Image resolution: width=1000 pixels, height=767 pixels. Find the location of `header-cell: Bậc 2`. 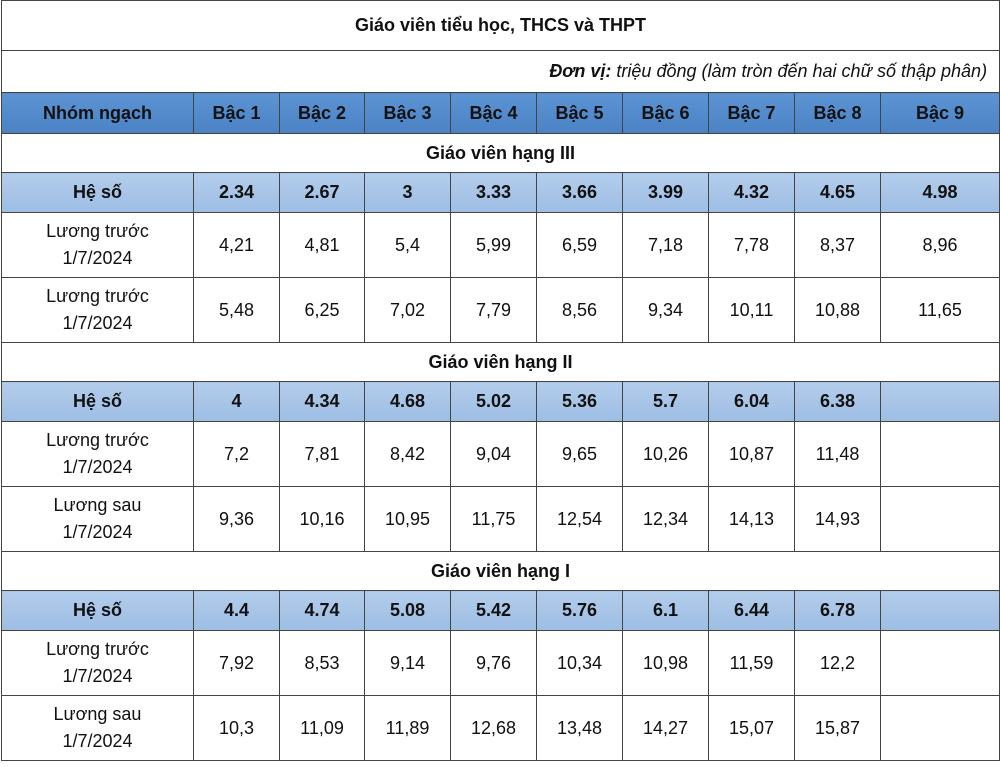

header-cell: Bậc 2 is located at coordinates (322, 113).